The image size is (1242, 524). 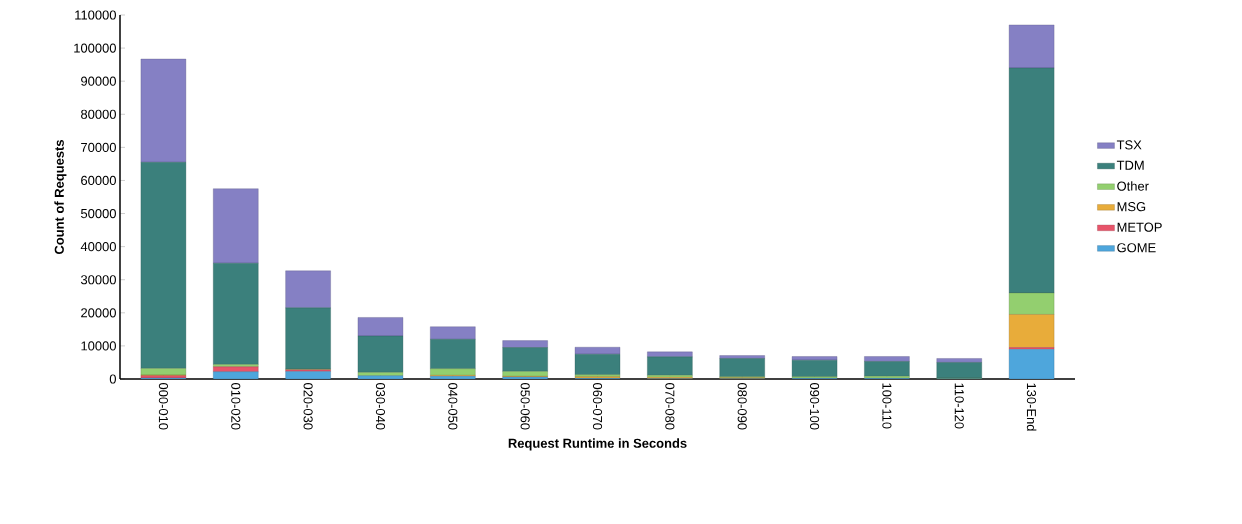 I want to click on x-tick-label: 010-020, so click(x=236, y=406).